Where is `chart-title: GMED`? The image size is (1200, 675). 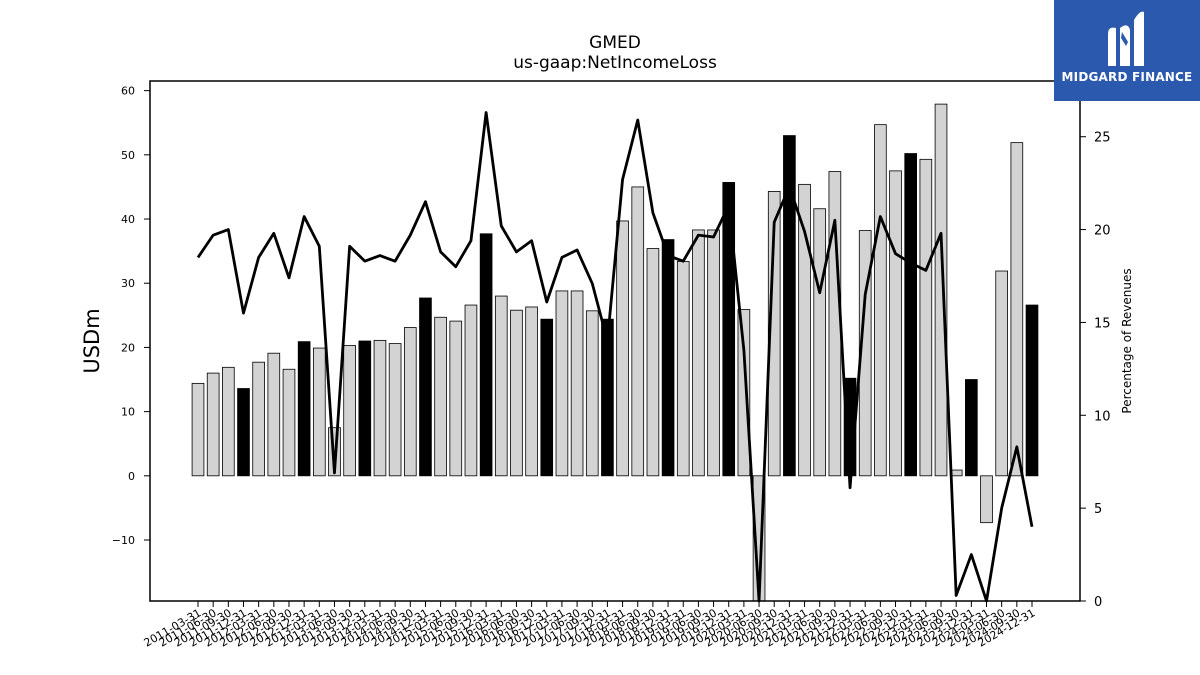 chart-title: GMED is located at coordinates (615, 43).